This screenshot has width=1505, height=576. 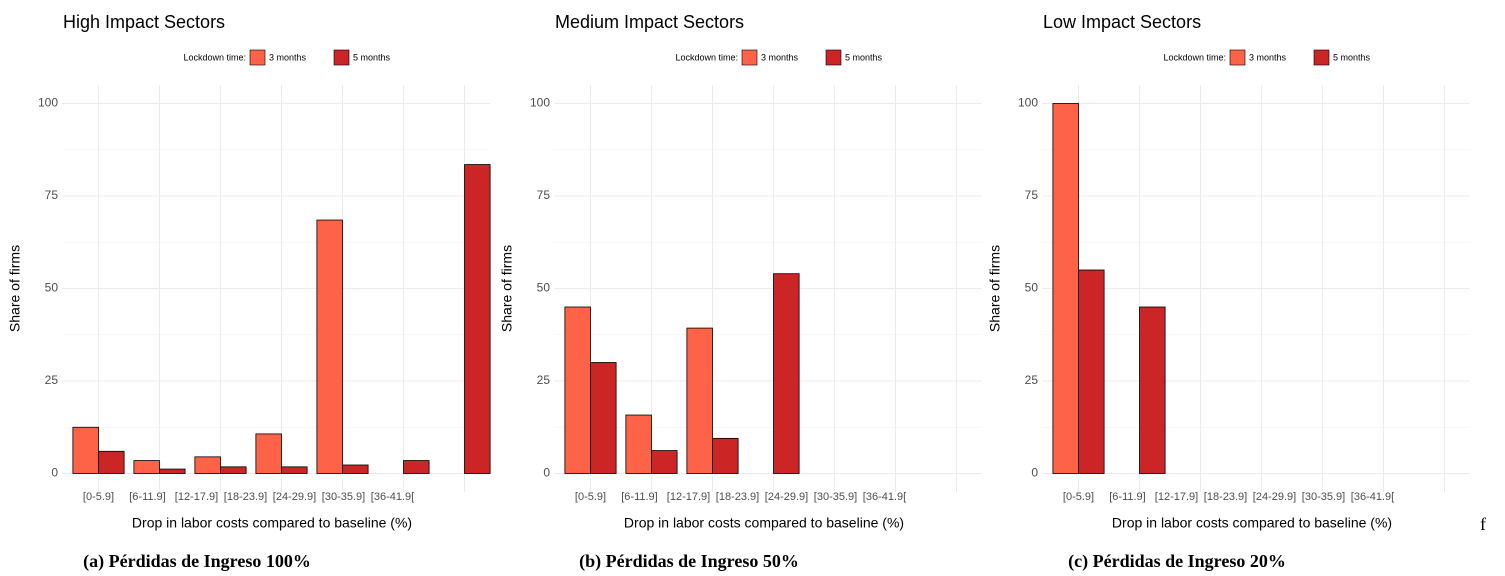 I want to click on chart-title: High Impact Sectors, so click(x=144, y=22).